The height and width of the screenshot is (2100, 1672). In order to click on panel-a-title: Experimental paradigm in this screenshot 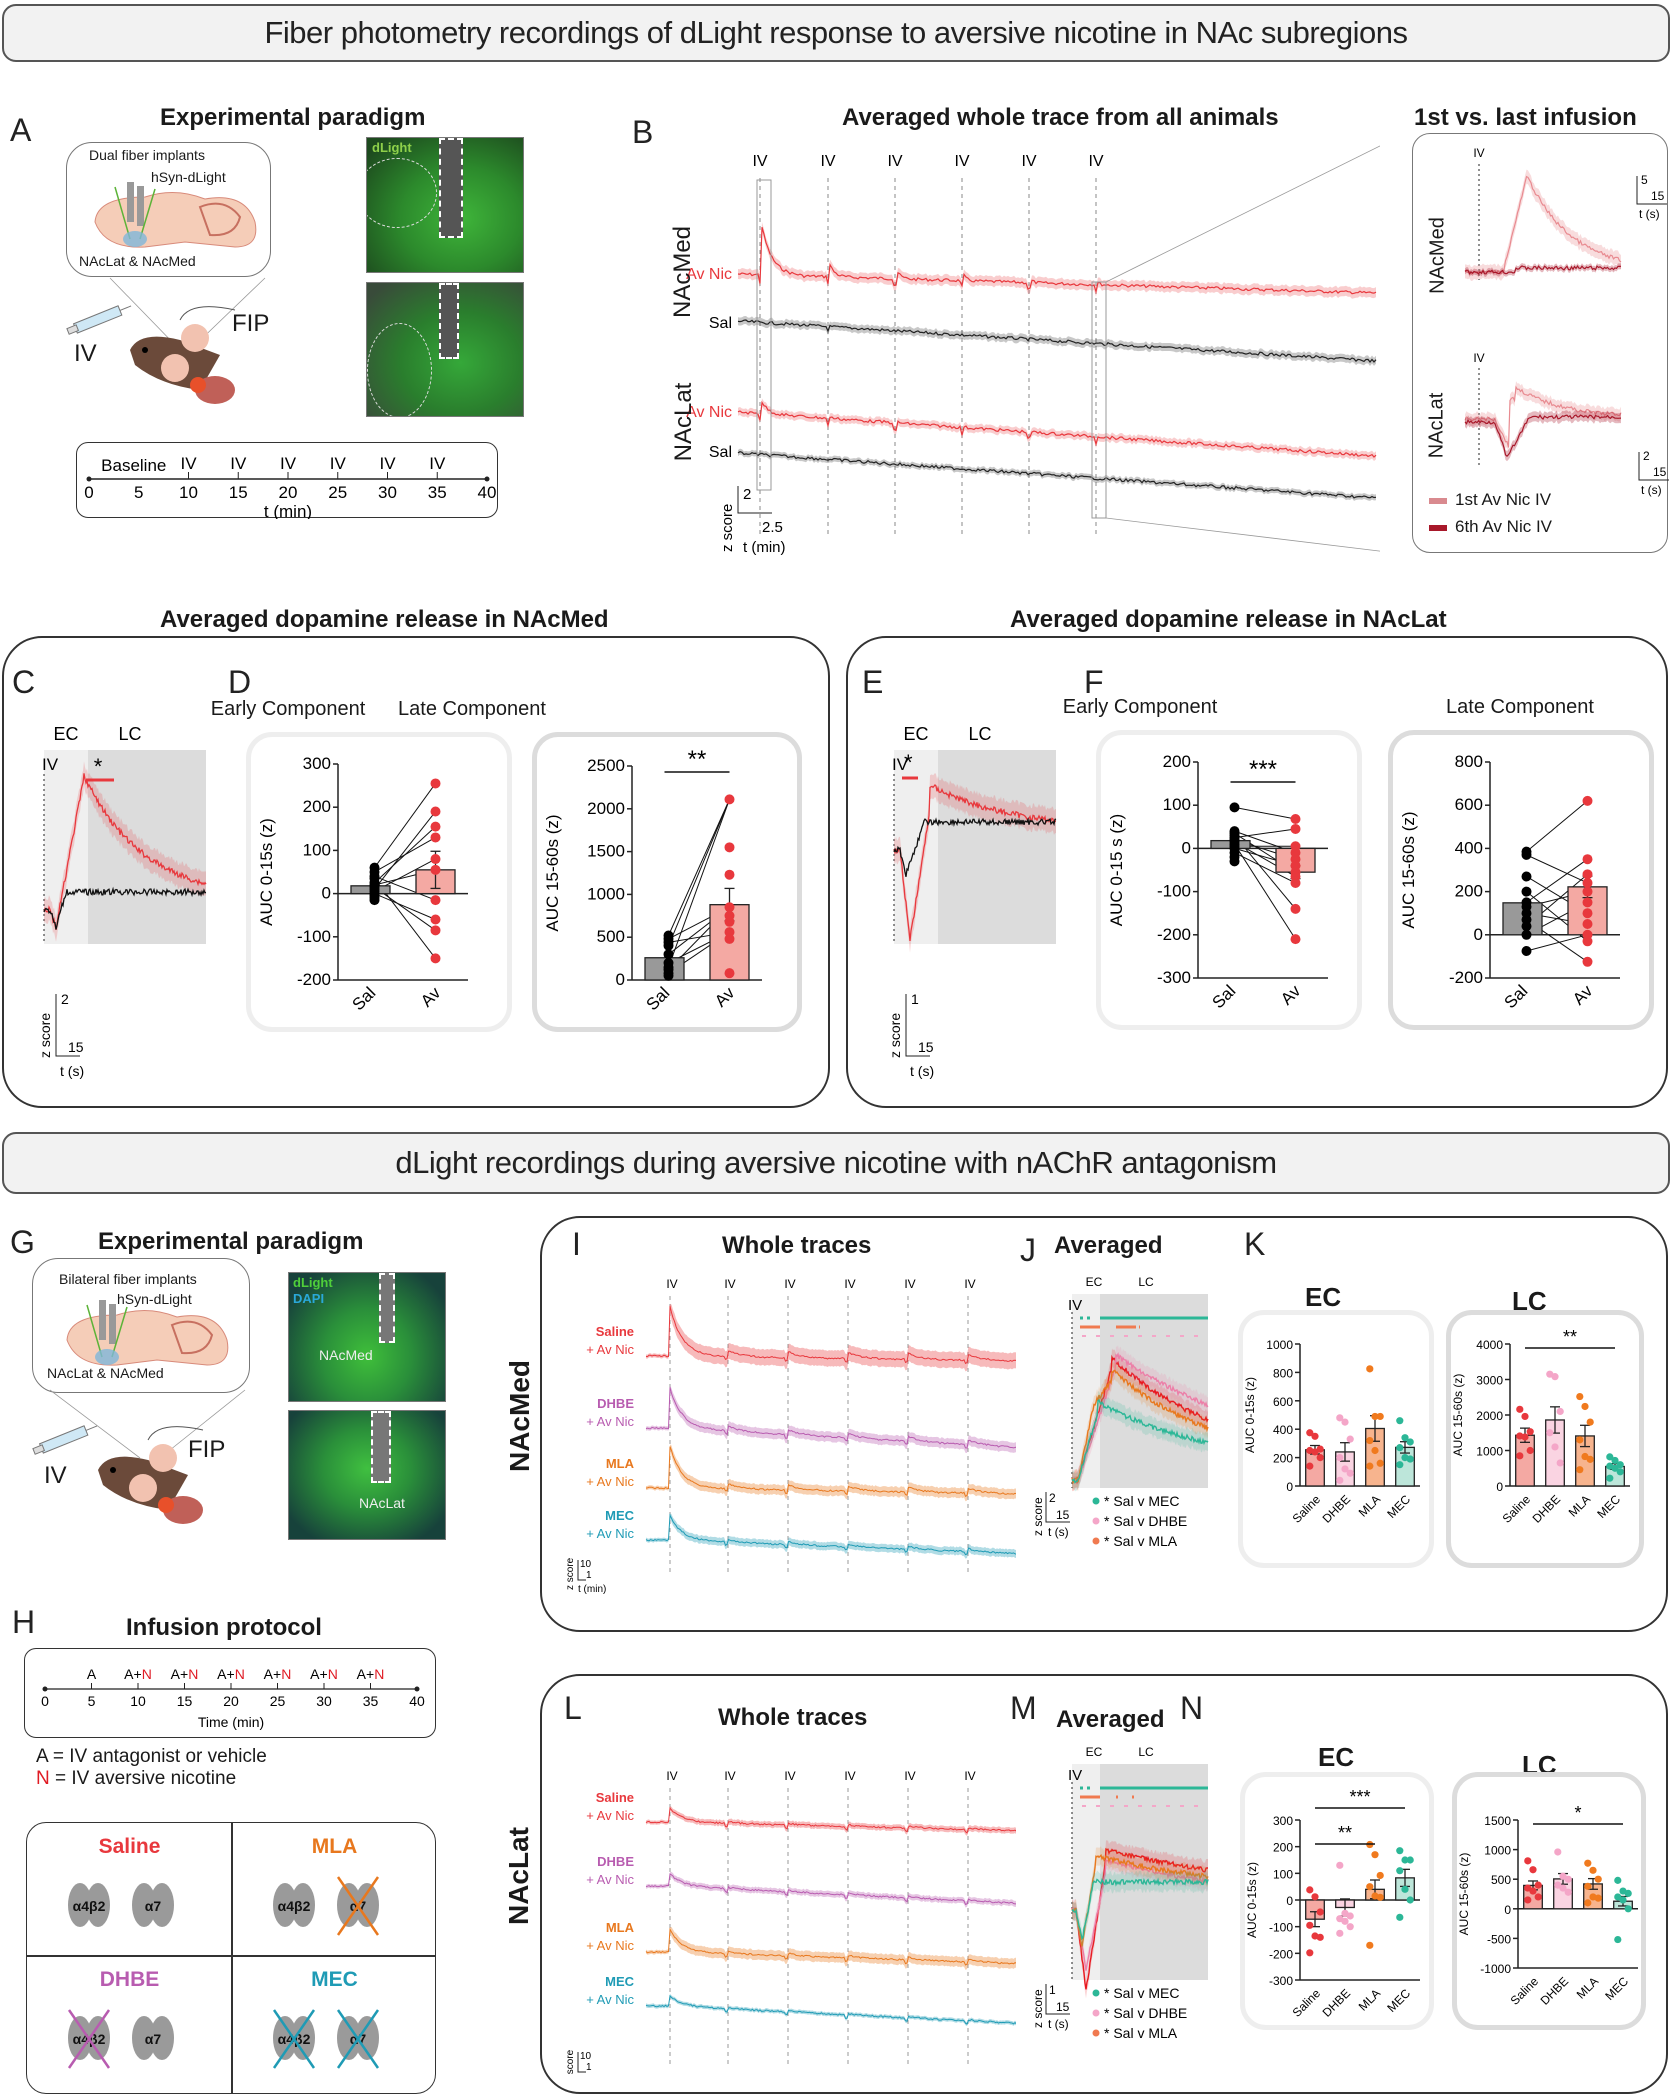, I will do `click(293, 117)`.